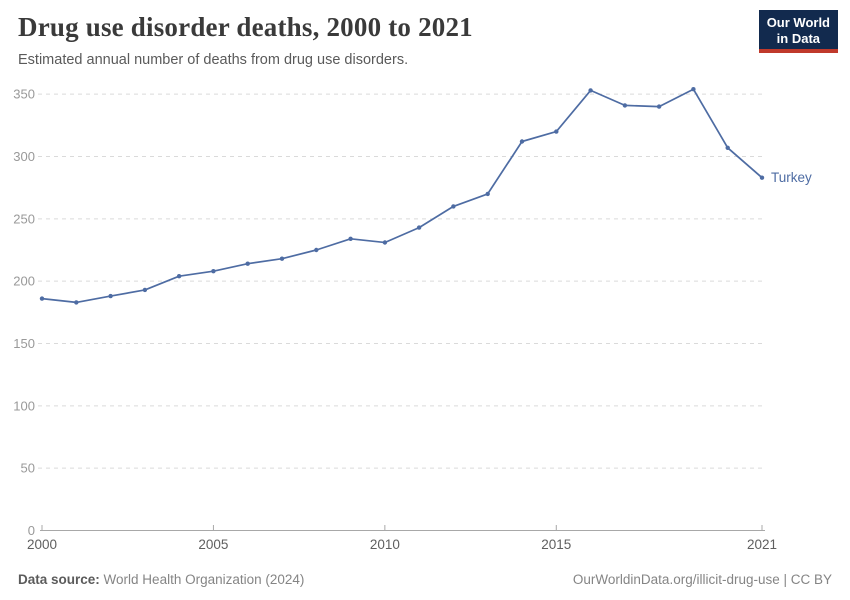 Image resolution: width=850 pixels, height=600 pixels. Describe the element at coordinates (798, 38) in the screenshot. I see `owid-logo-line2: in Data` at that location.